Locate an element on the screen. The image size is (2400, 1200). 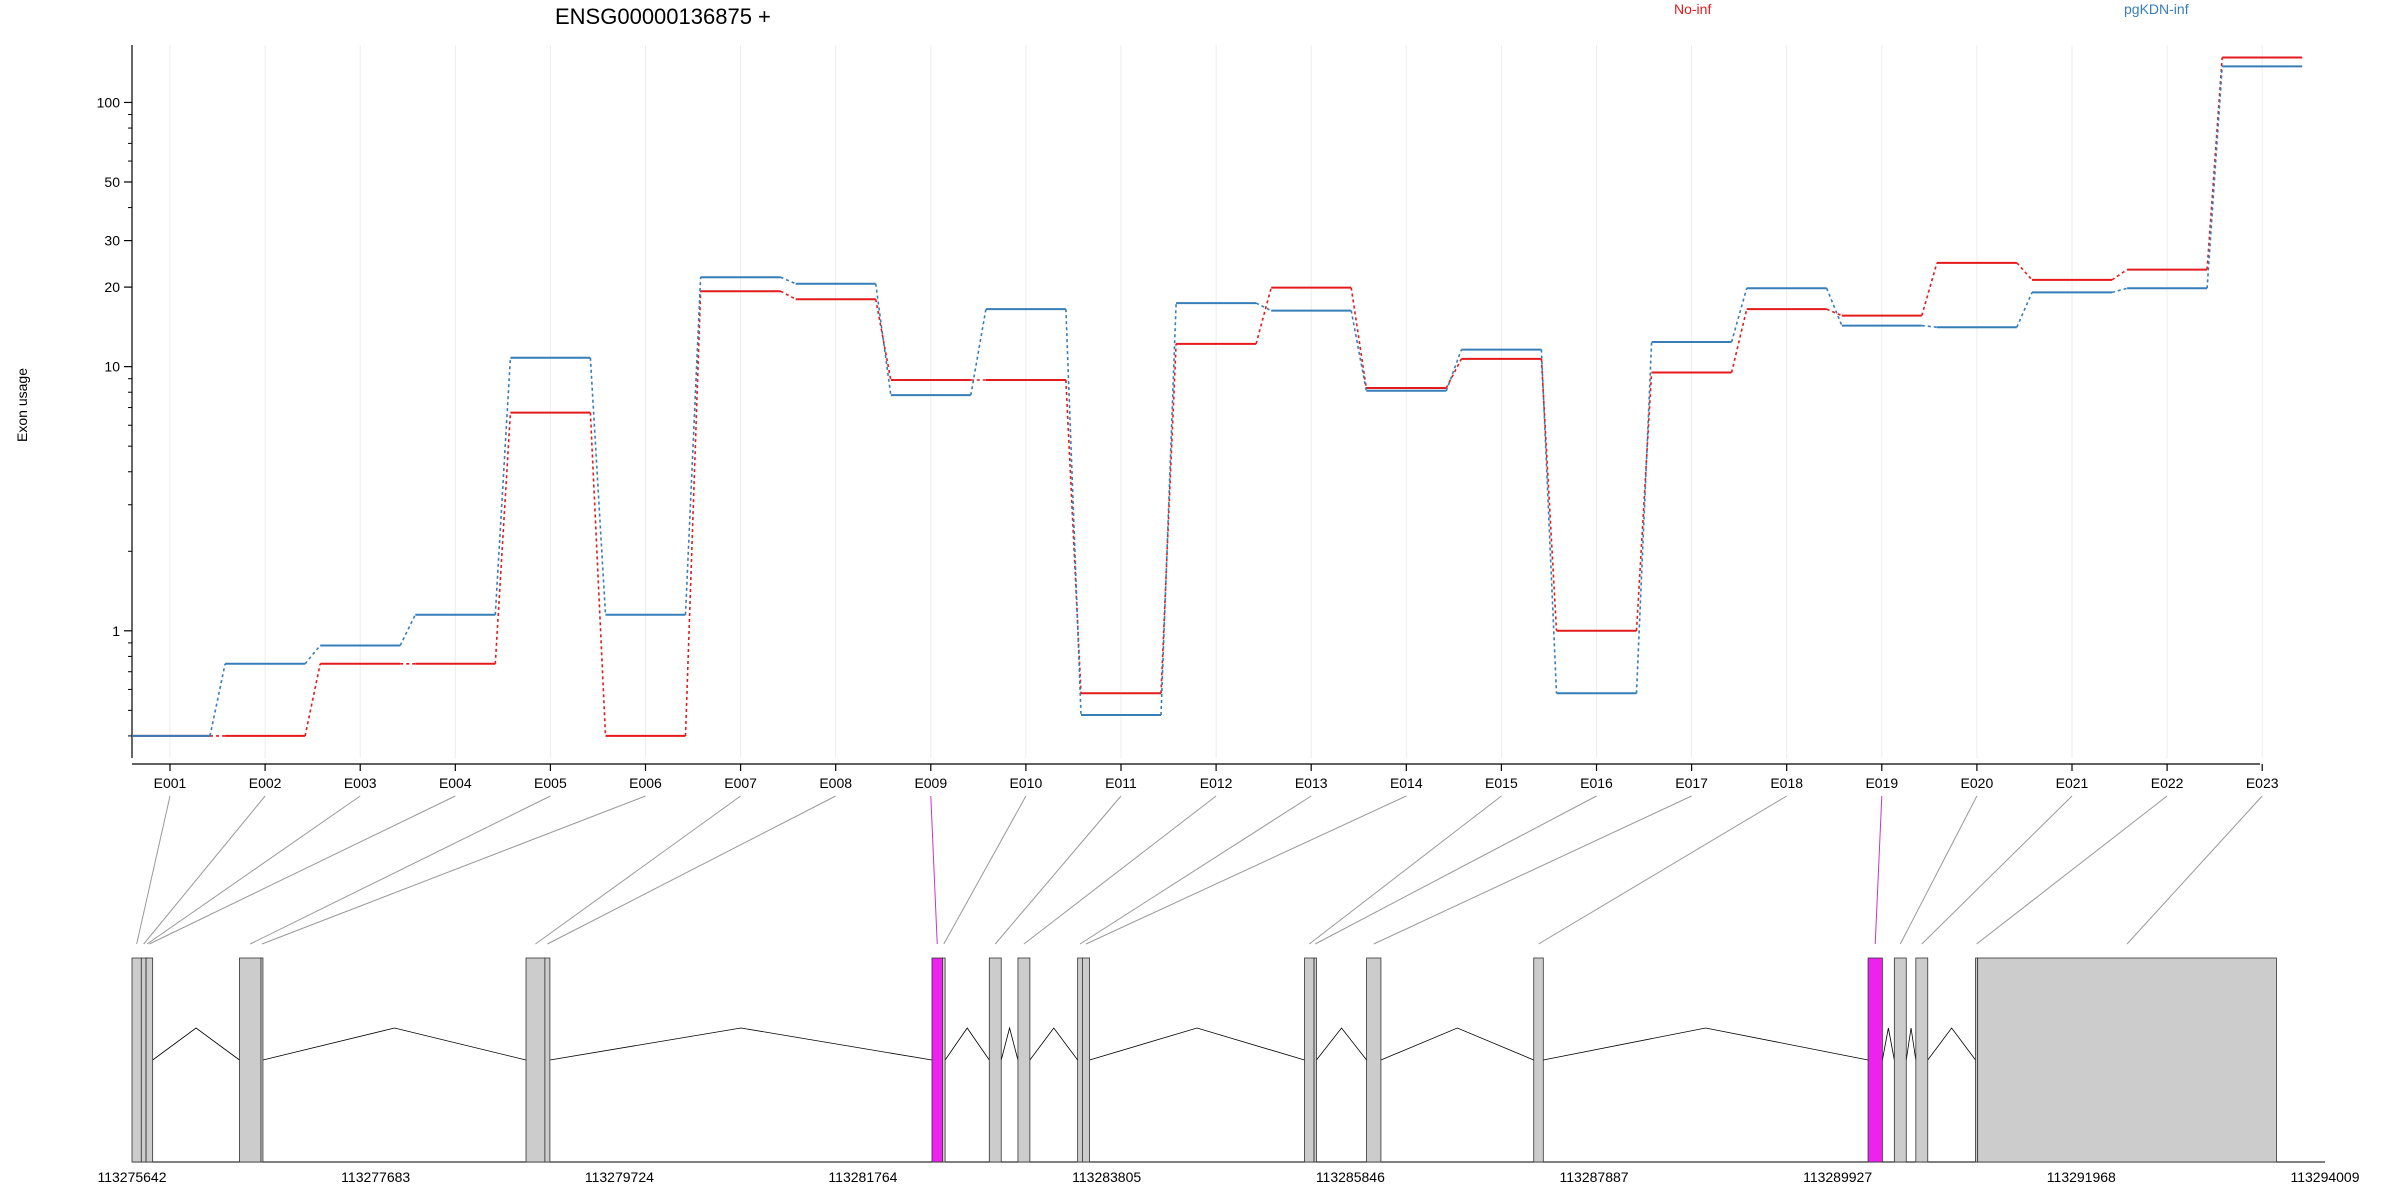
y-axis-label: Exon usage is located at coordinates (22, 405).